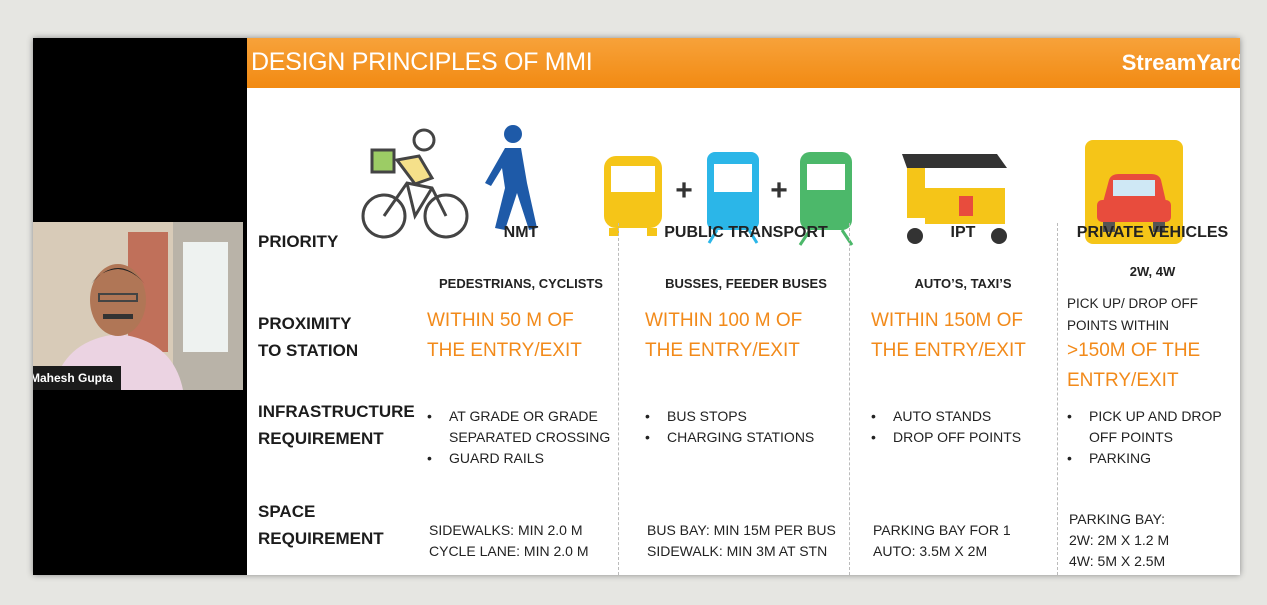 This screenshot has width=1267, height=605. What do you see at coordinates (511, 177) in the screenshot?
I see `pedestrian-icon` at bounding box center [511, 177].